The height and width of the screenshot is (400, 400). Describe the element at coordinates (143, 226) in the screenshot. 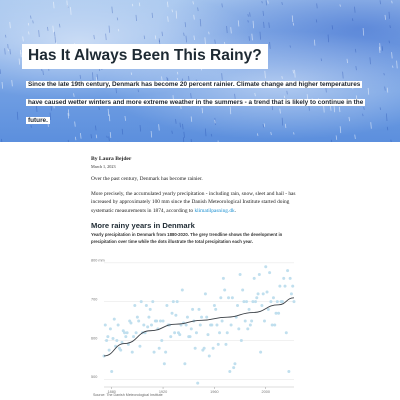

I see `chart-title: More rainy years in Denmark` at that location.